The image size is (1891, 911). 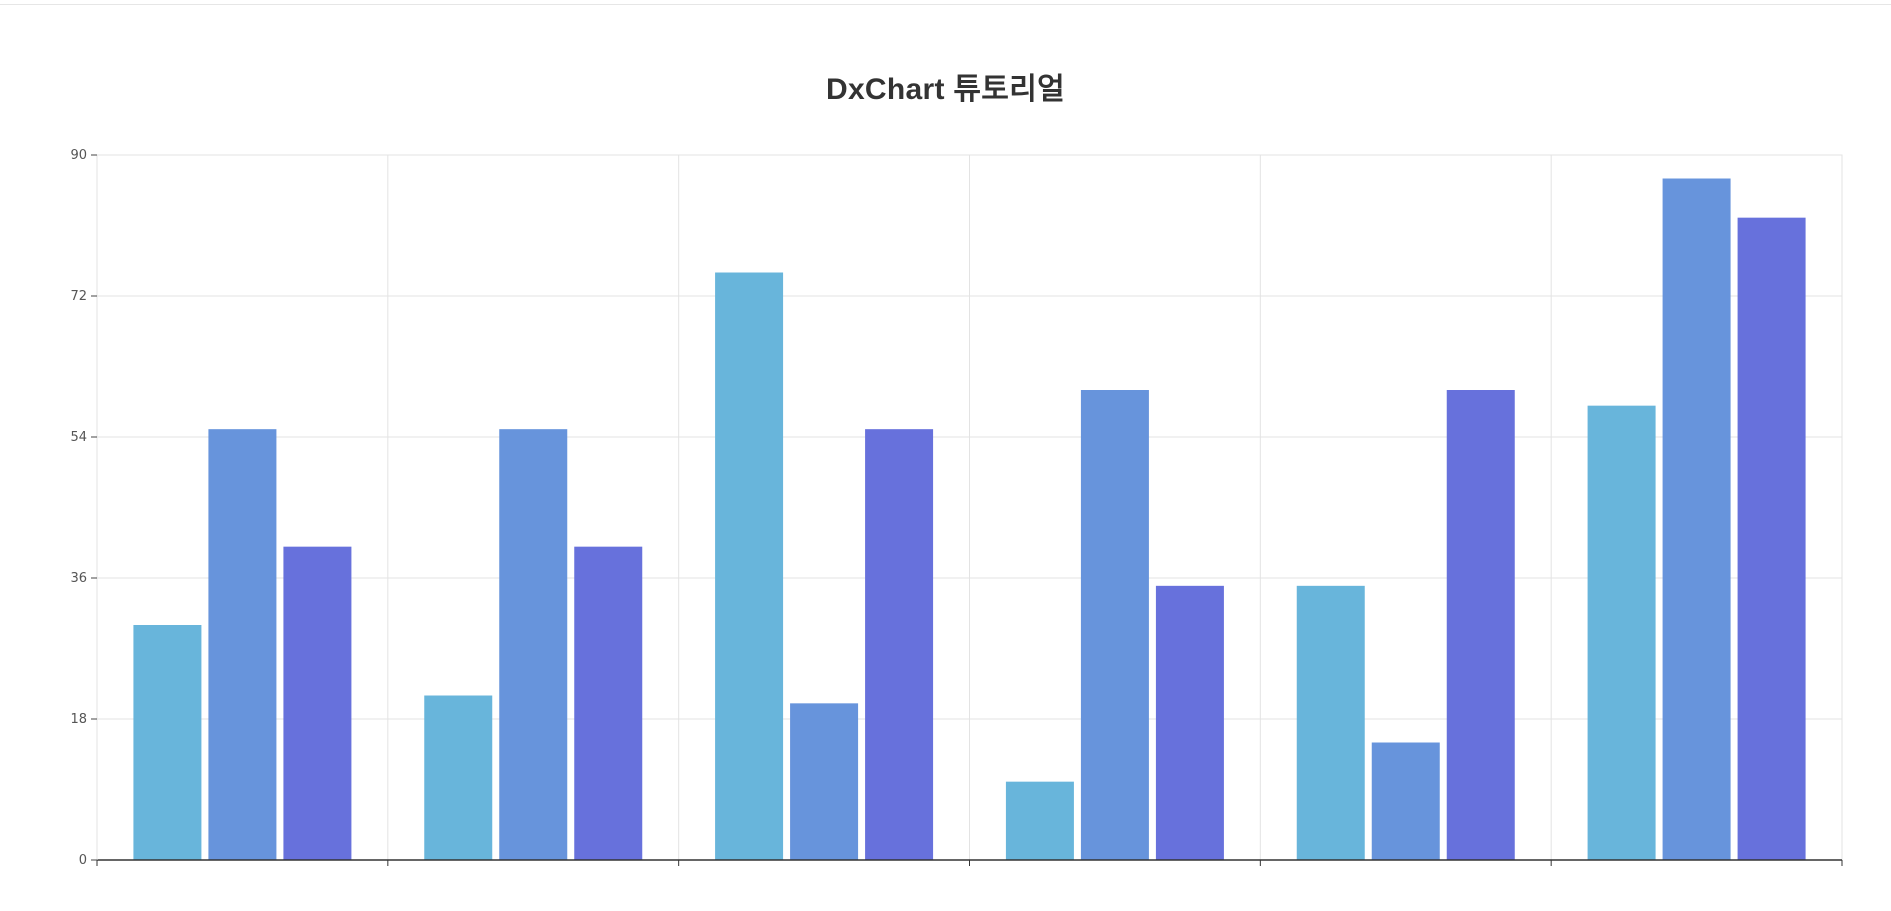 I want to click on y-tick-label: 0, so click(x=83, y=860).